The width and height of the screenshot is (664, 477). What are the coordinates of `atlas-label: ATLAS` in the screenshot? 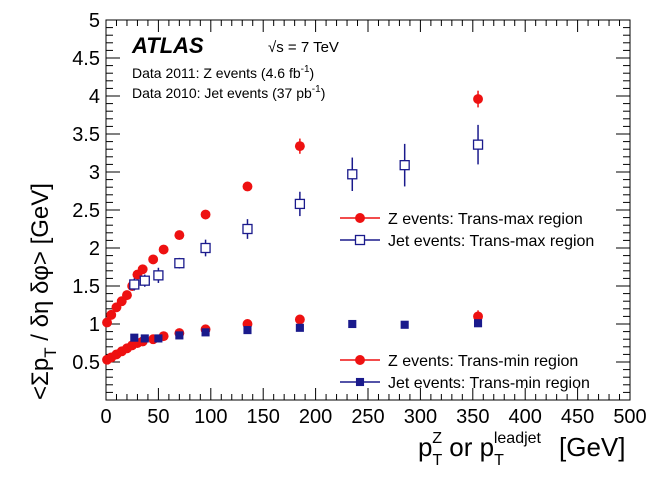 It's located at (167, 45).